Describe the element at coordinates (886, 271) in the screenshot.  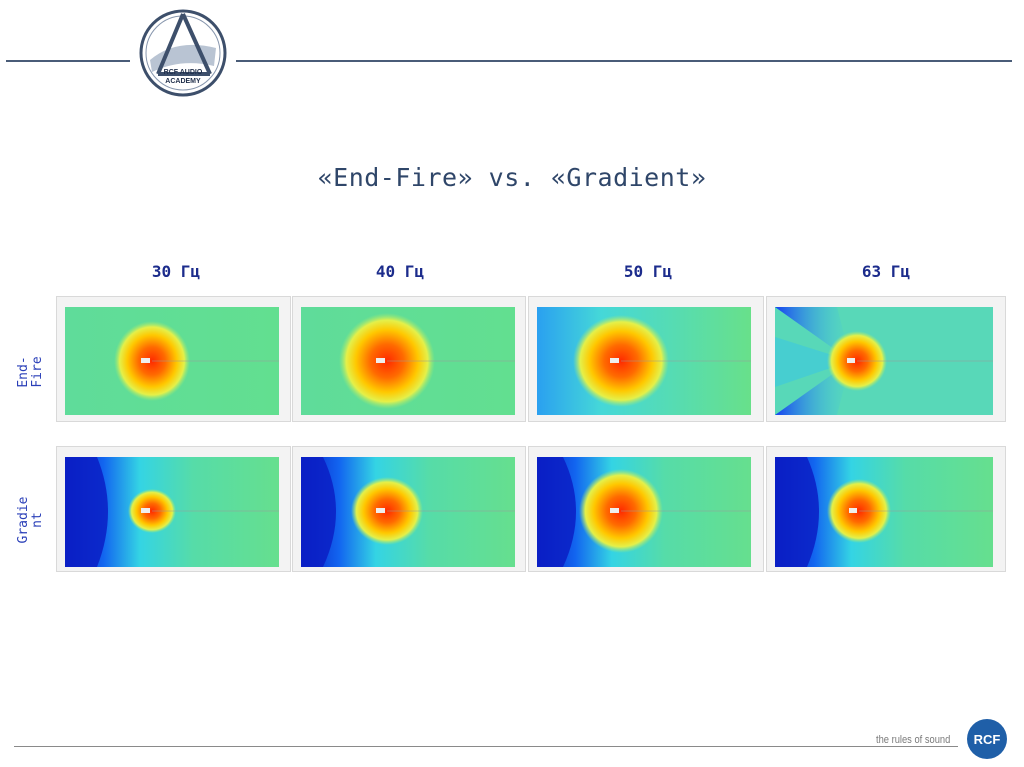
I see `column-label-63hz: 63 Гц` at that location.